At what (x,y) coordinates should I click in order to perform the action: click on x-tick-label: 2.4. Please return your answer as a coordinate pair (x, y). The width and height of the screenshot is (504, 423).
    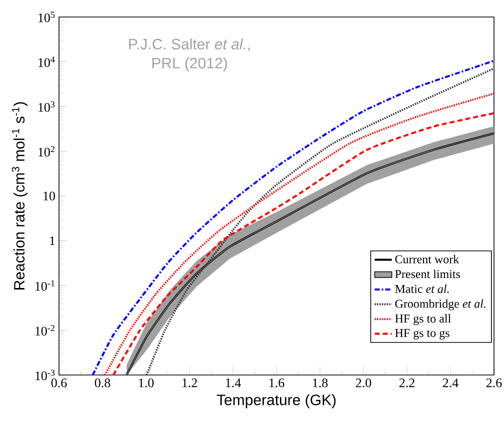
    Looking at the image, I should click on (450, 383).